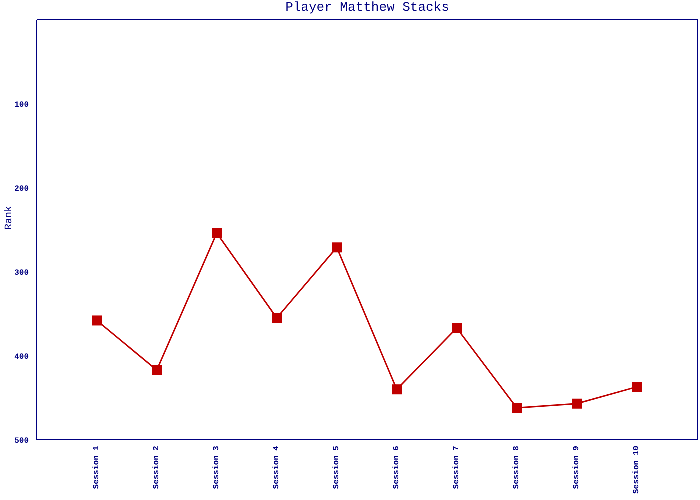 This screenshot has width=700, height=500. I want to click on y-tick-label: 300, so click(22, 273).